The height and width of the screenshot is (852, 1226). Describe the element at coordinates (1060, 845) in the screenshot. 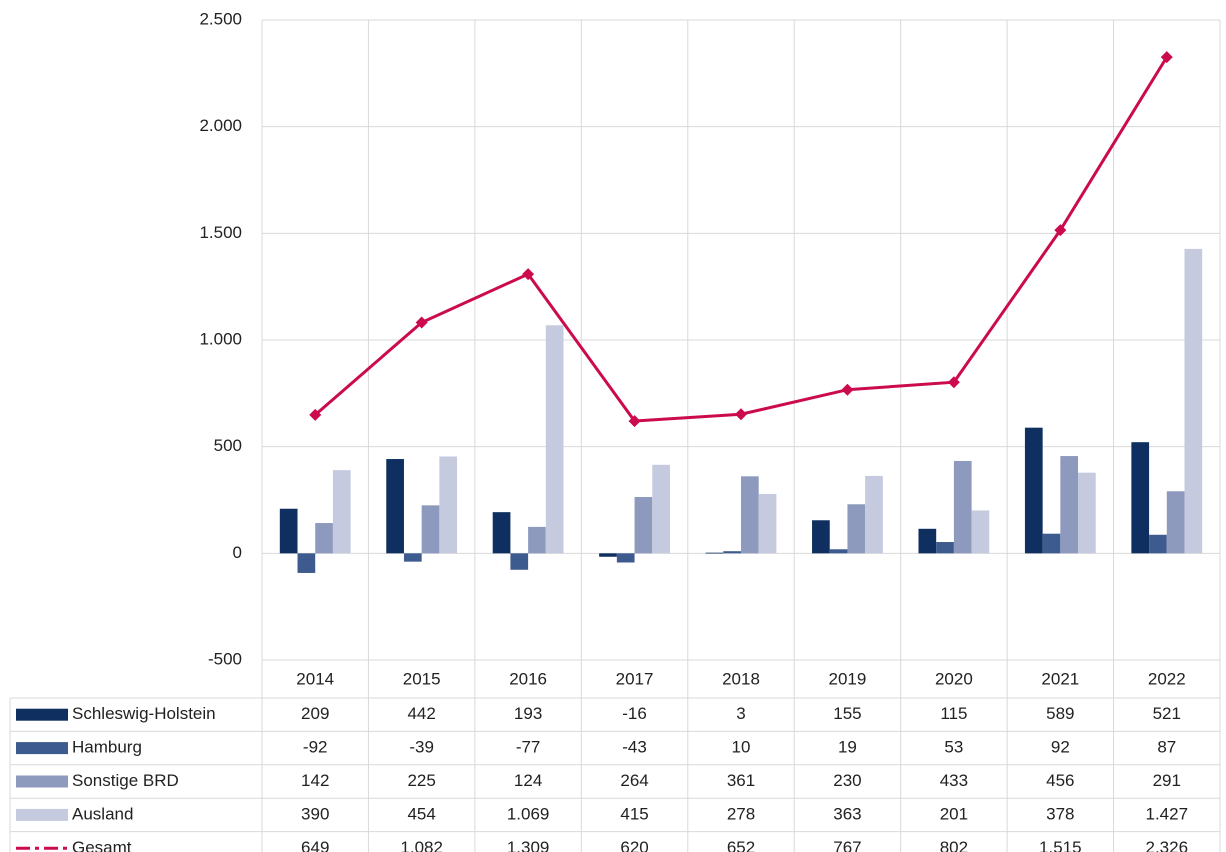

I see `table-cell: 1.515` at that location.